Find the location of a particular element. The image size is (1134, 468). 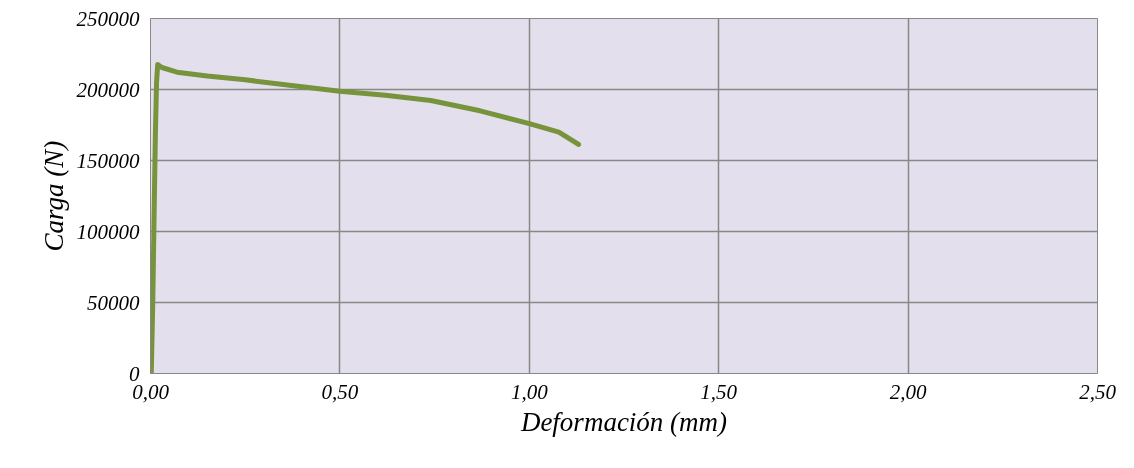

x-tick-label: 2,00 is located at coordinates (908, 391).